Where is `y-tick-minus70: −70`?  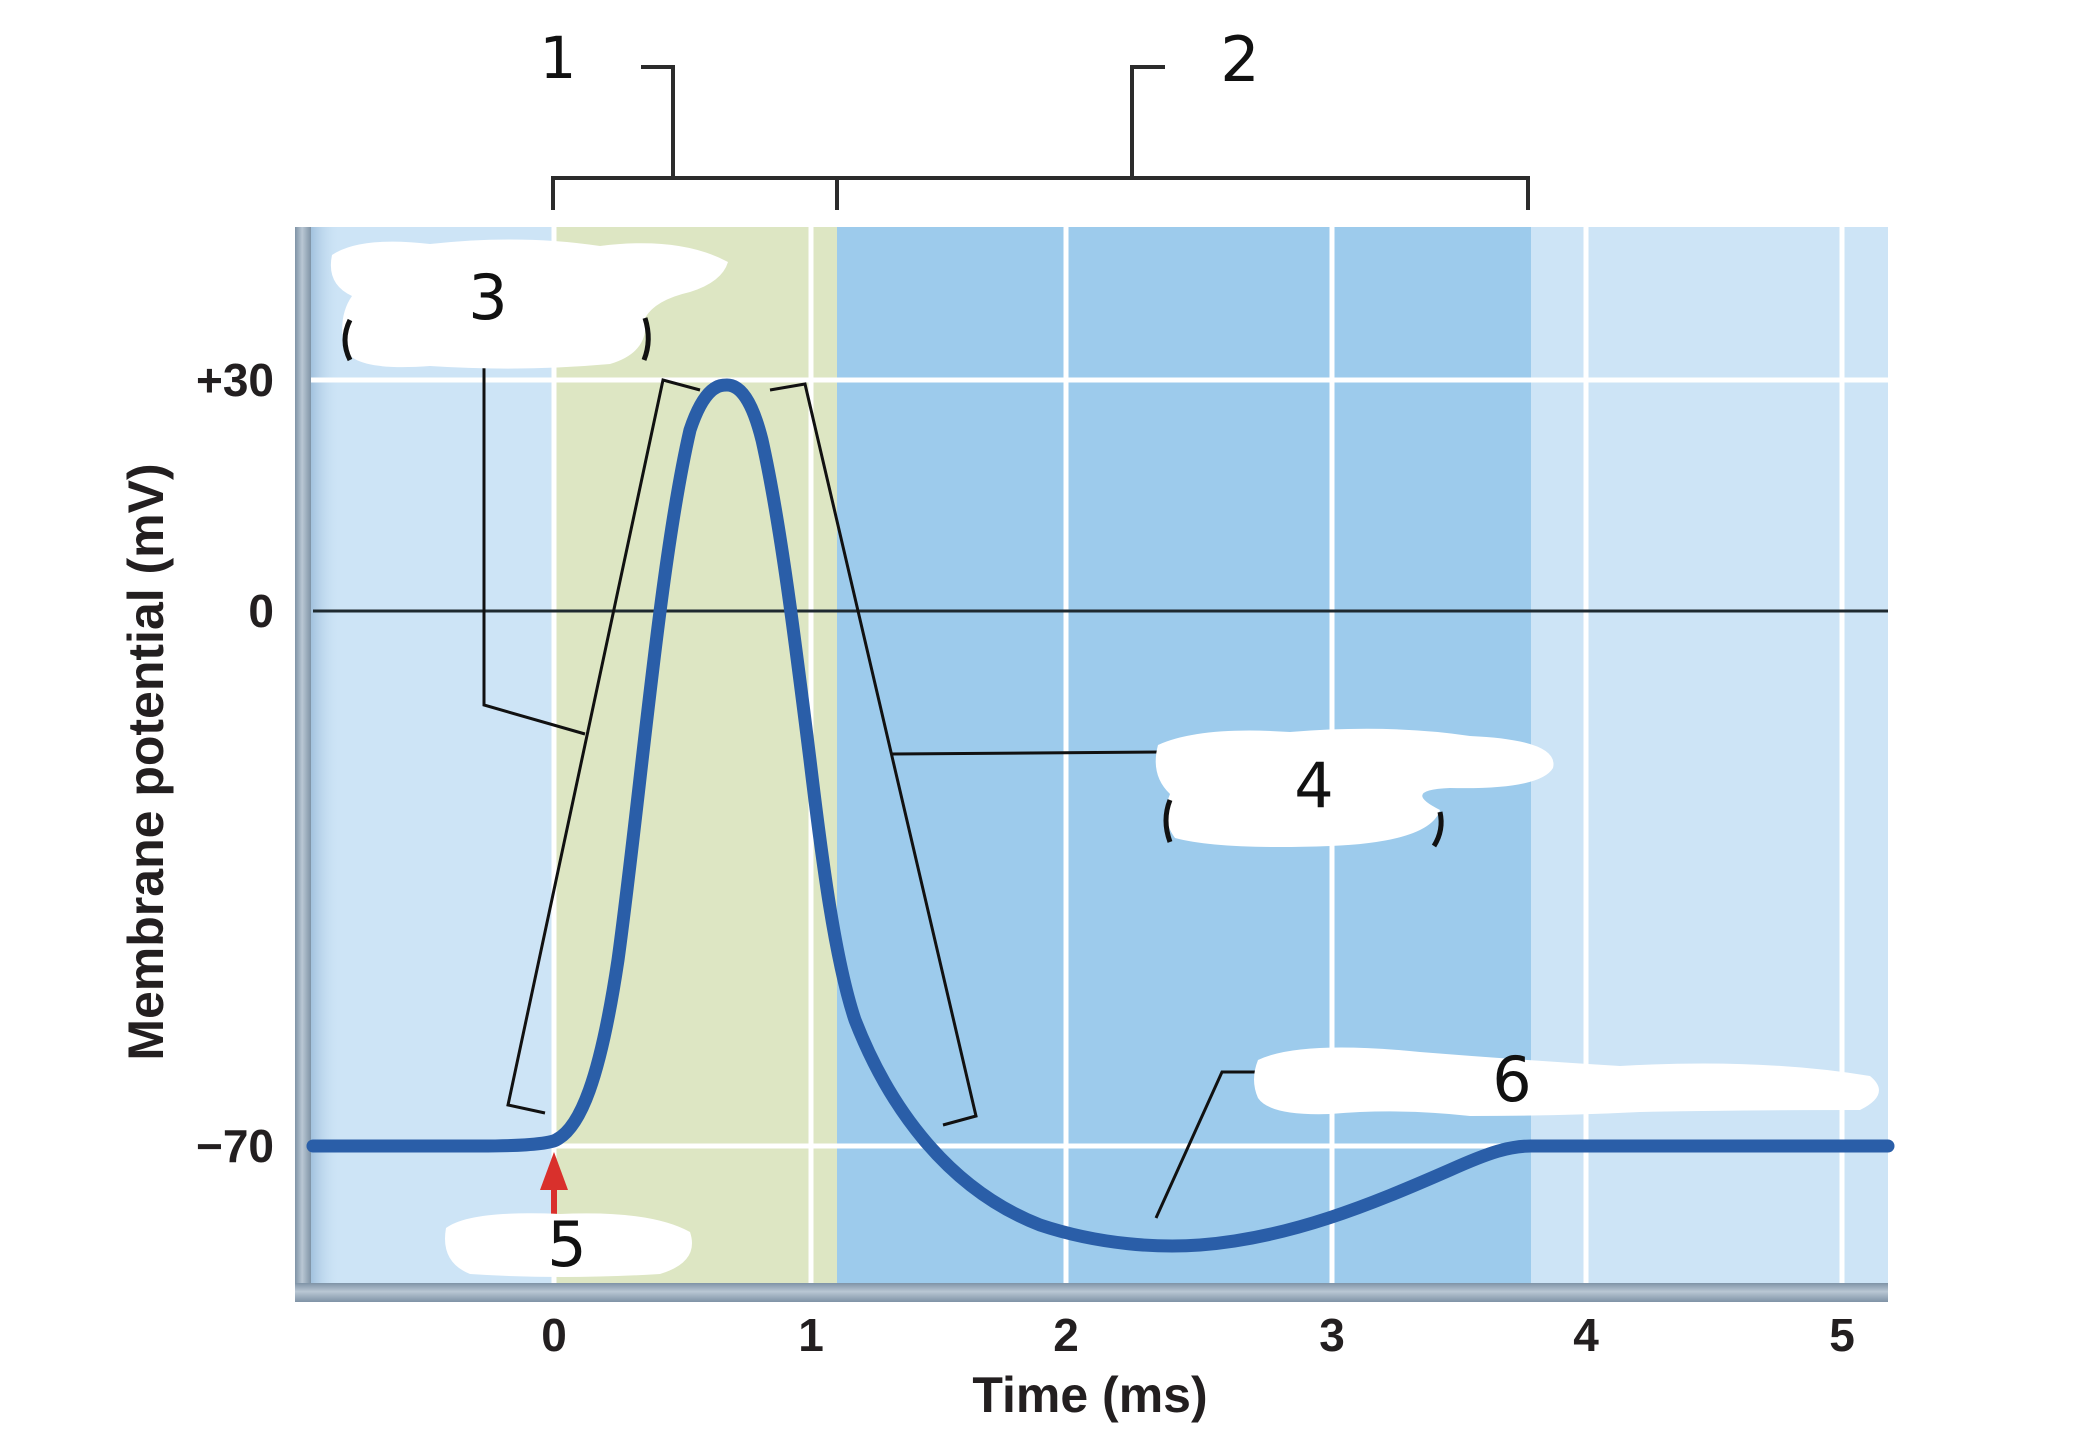
y-tick-minus70: −70 is located at coordinates (234, 1146).